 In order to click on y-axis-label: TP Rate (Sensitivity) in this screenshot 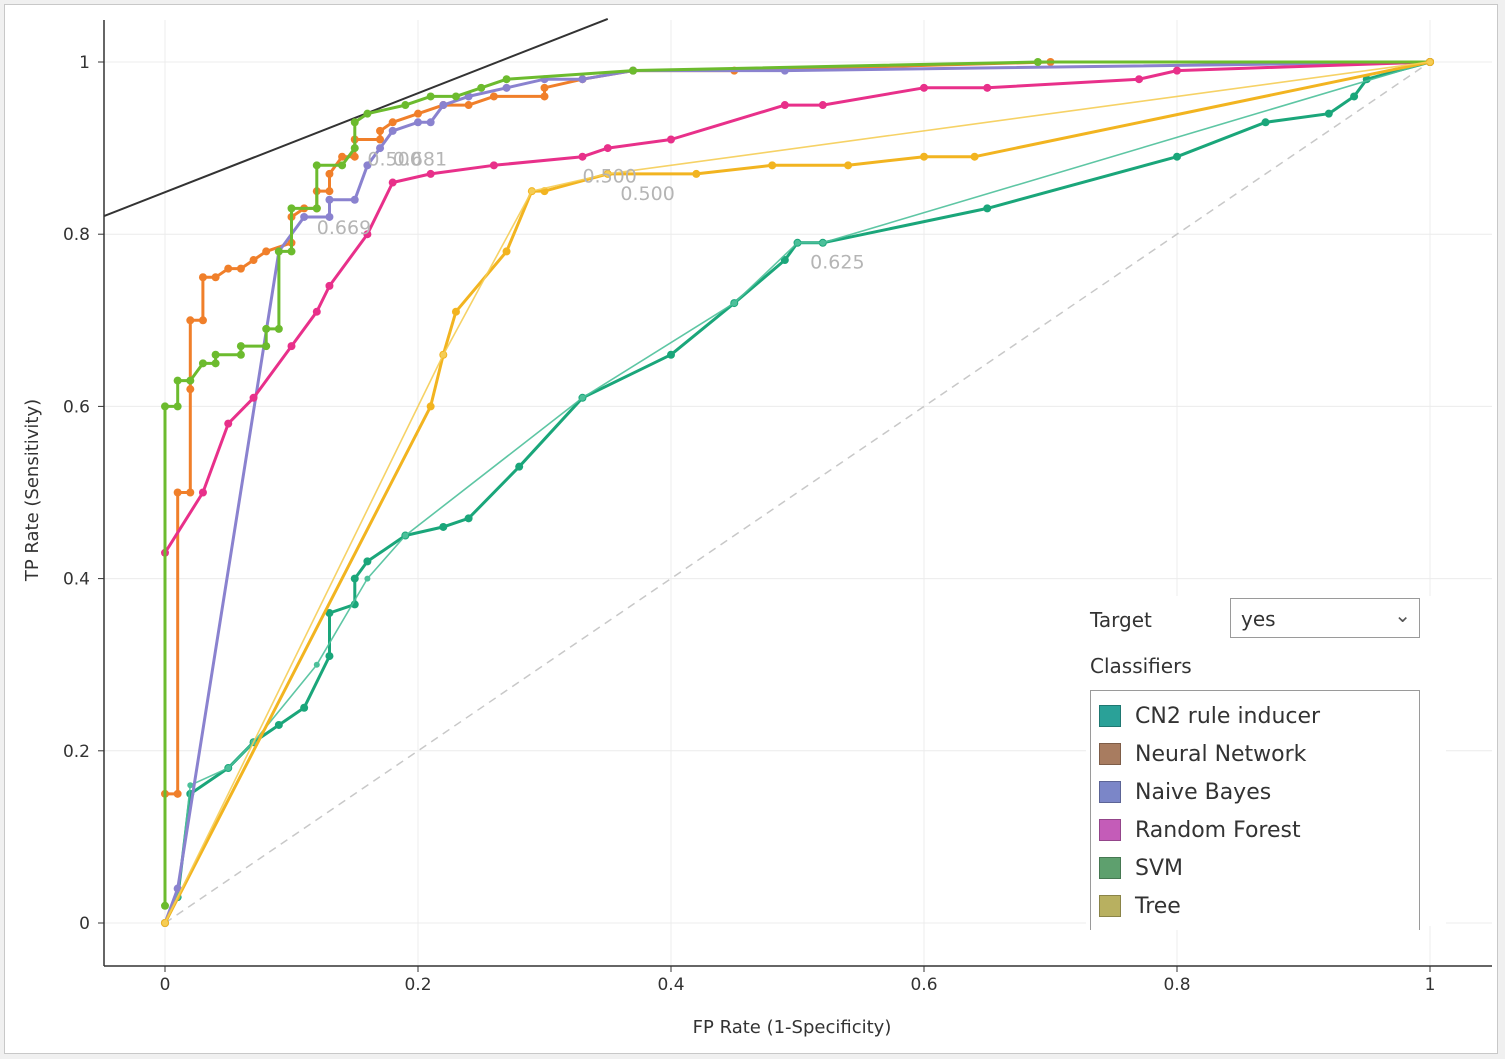, I will do `click(32, 490)`.